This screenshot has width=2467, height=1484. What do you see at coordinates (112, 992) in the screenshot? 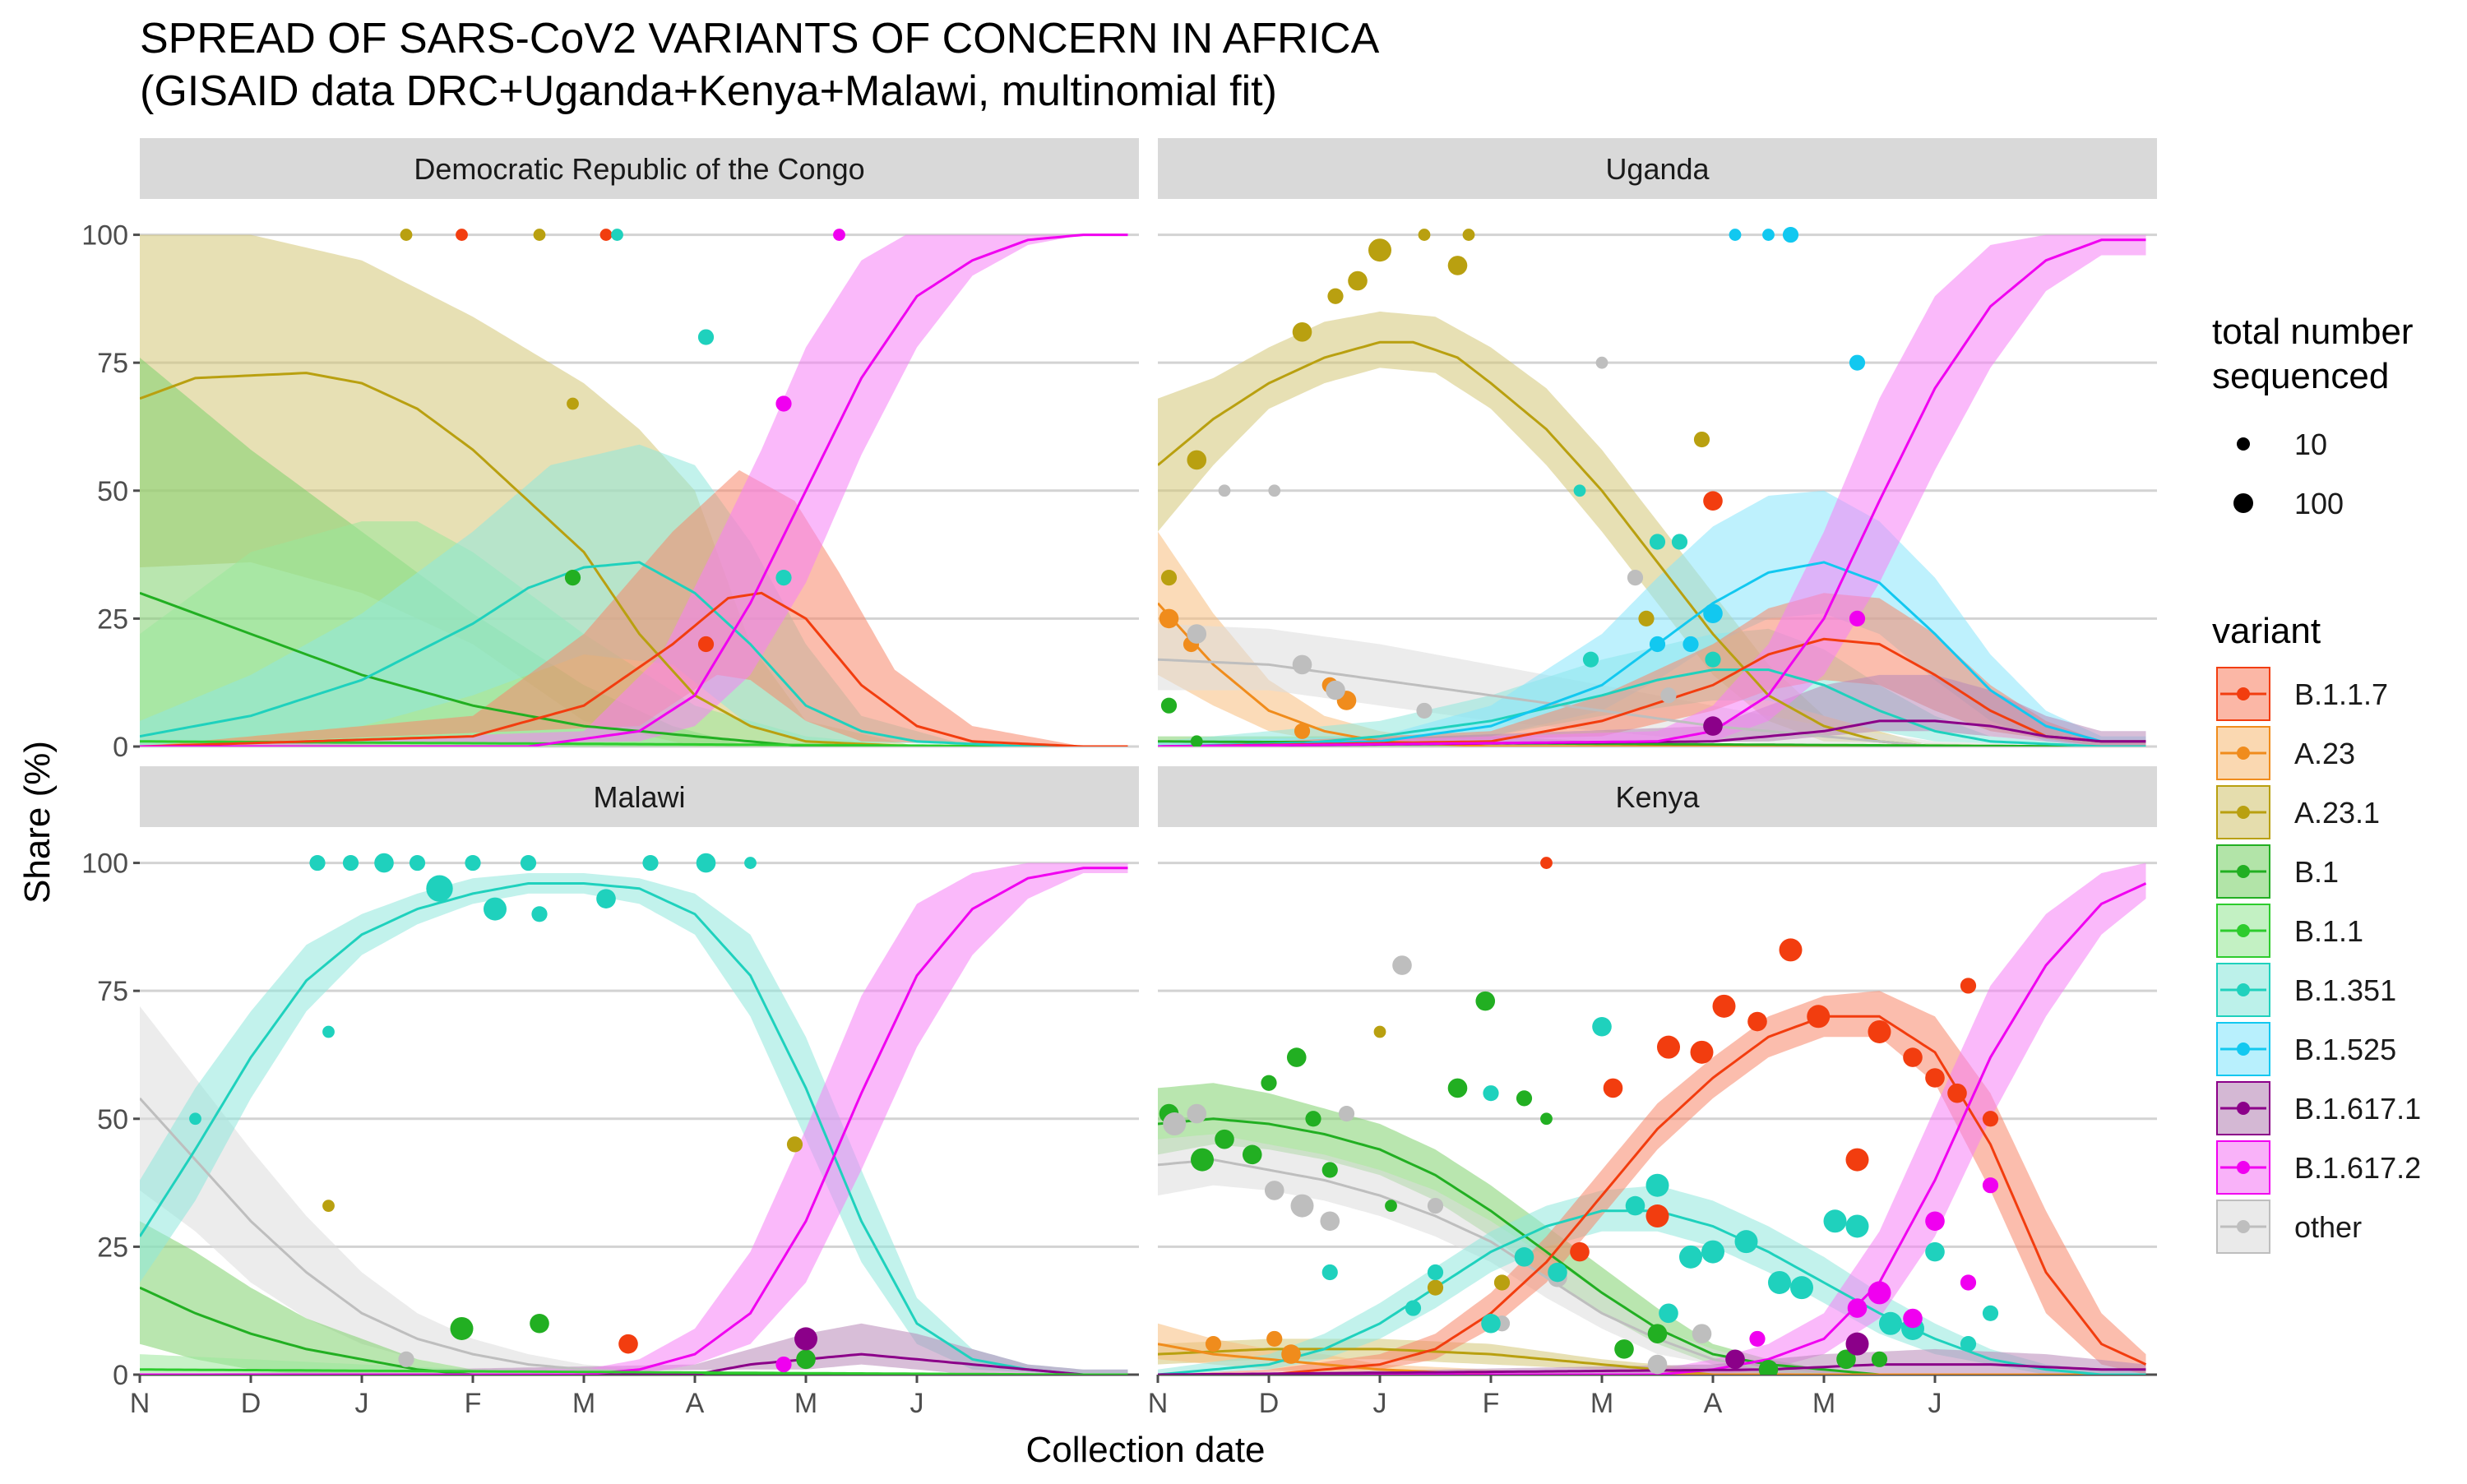
I see `y-tick-label: 75` at bounding box center [112, 992].